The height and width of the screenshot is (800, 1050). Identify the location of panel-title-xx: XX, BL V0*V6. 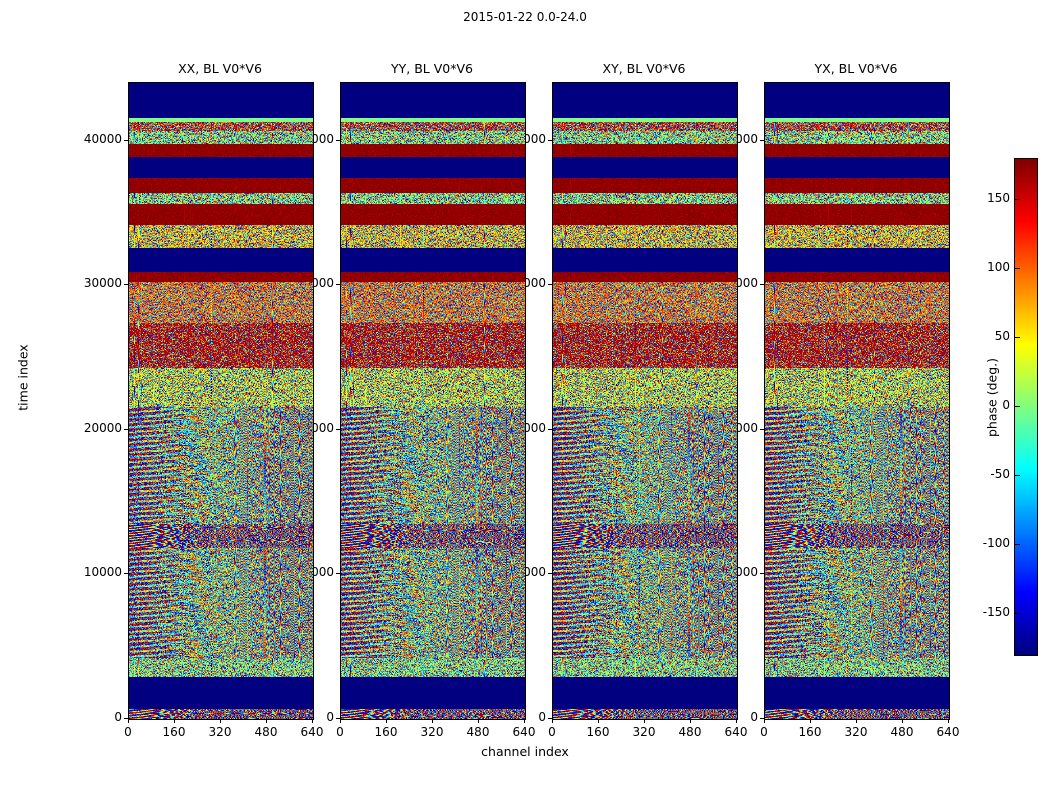
(220, 68).